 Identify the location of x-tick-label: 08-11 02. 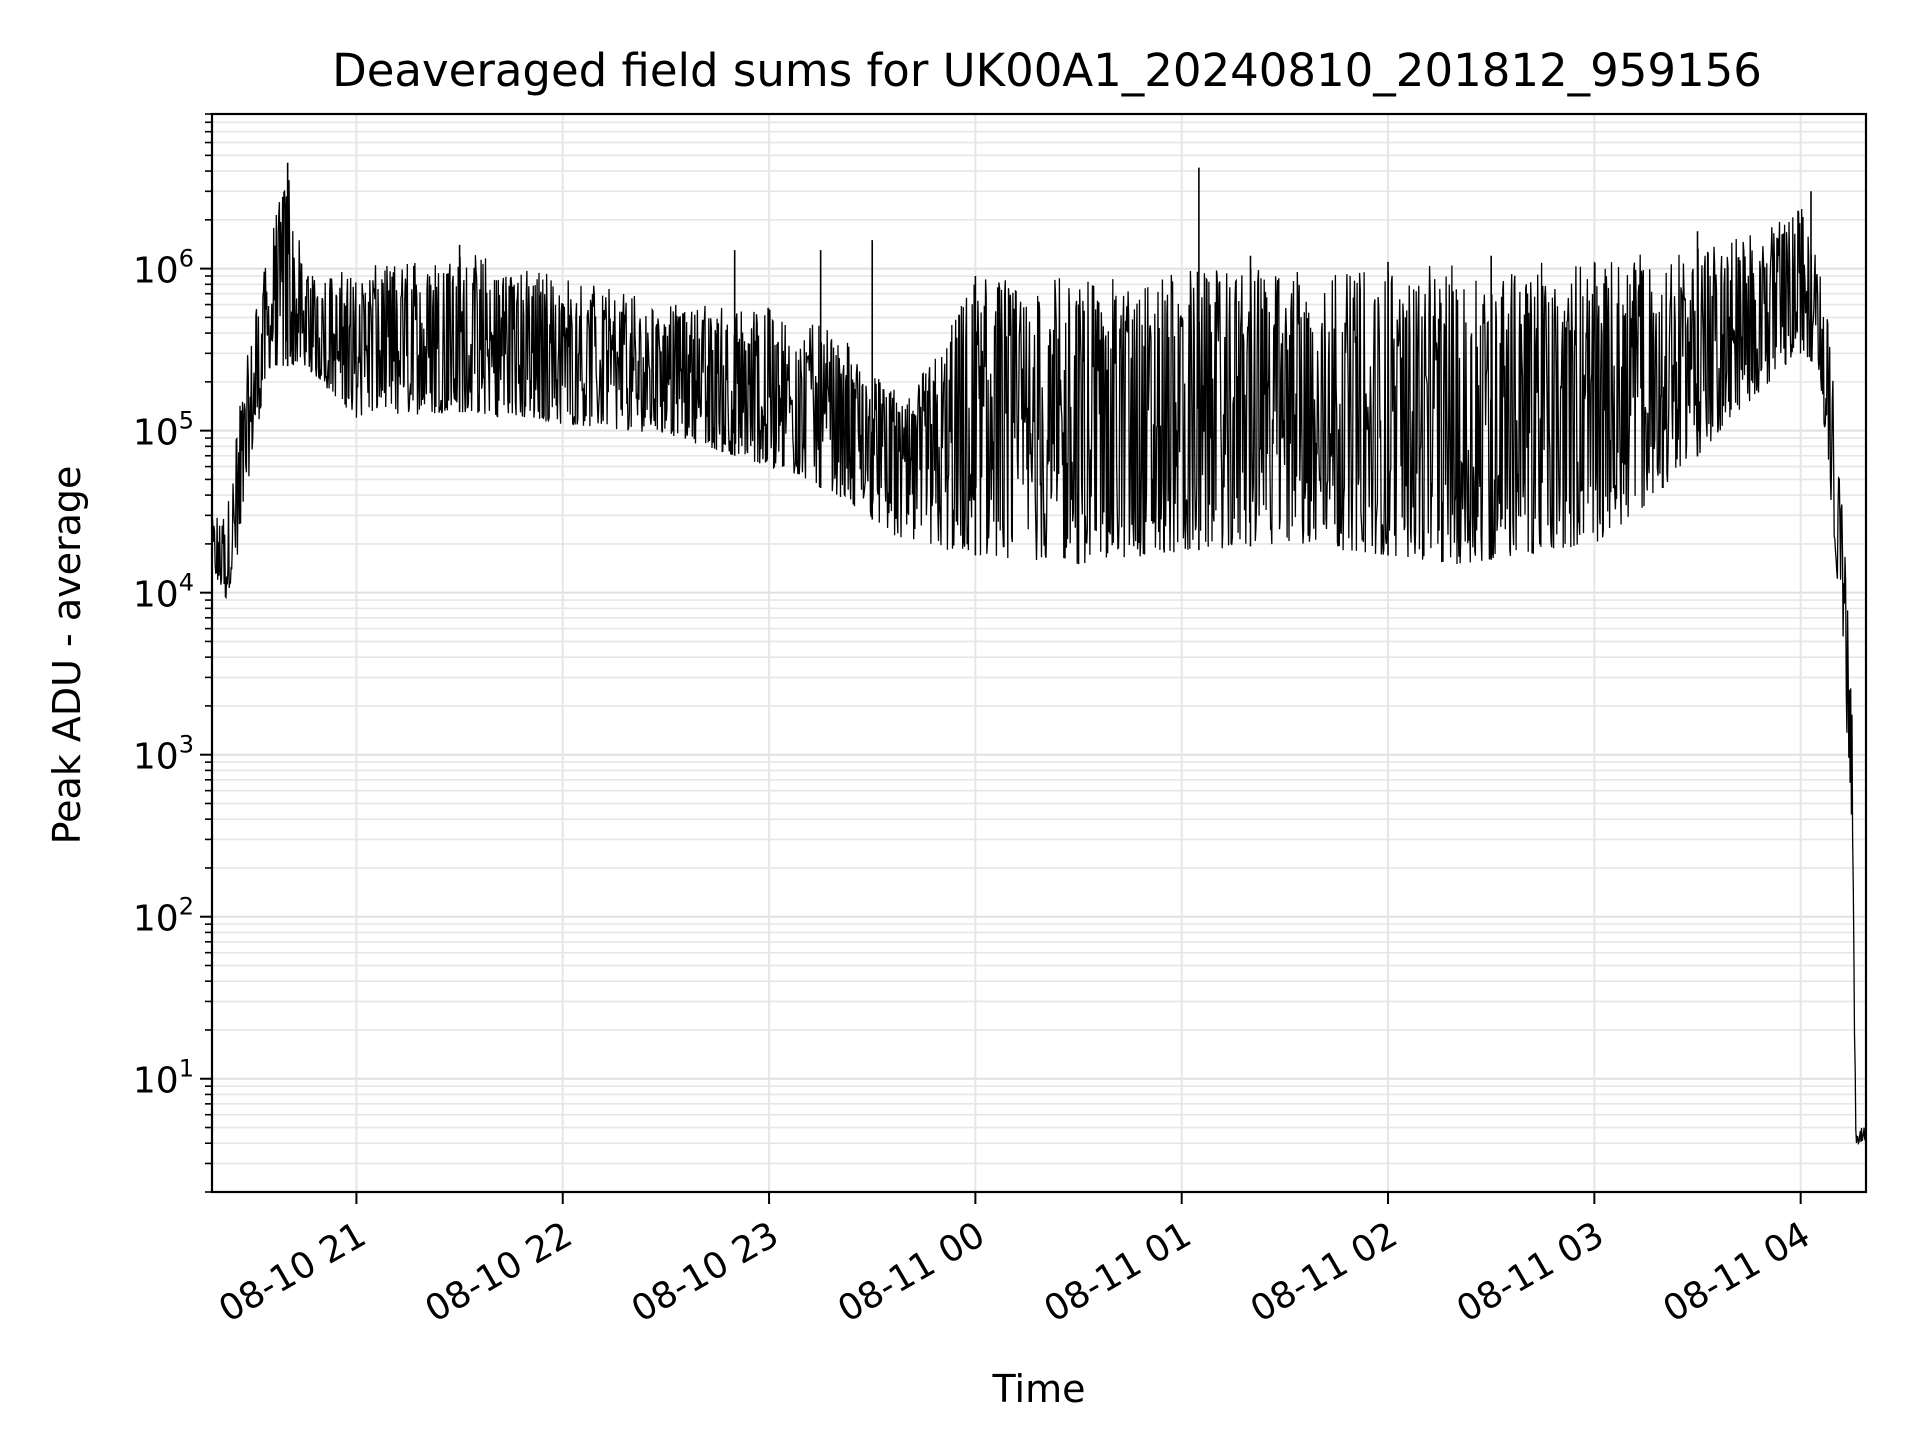
(1324, 1272).